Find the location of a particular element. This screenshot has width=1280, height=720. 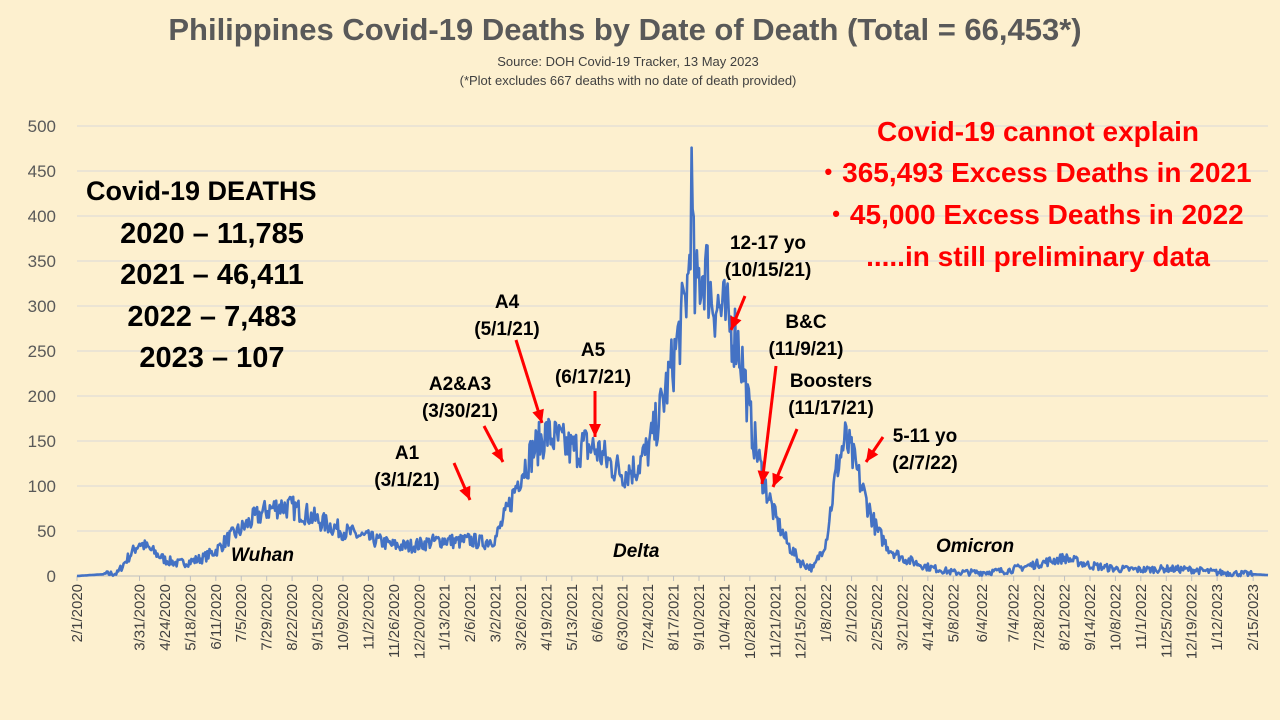

annotation-bc: B&C (11/9/21) is located at coordinates (806, 336).